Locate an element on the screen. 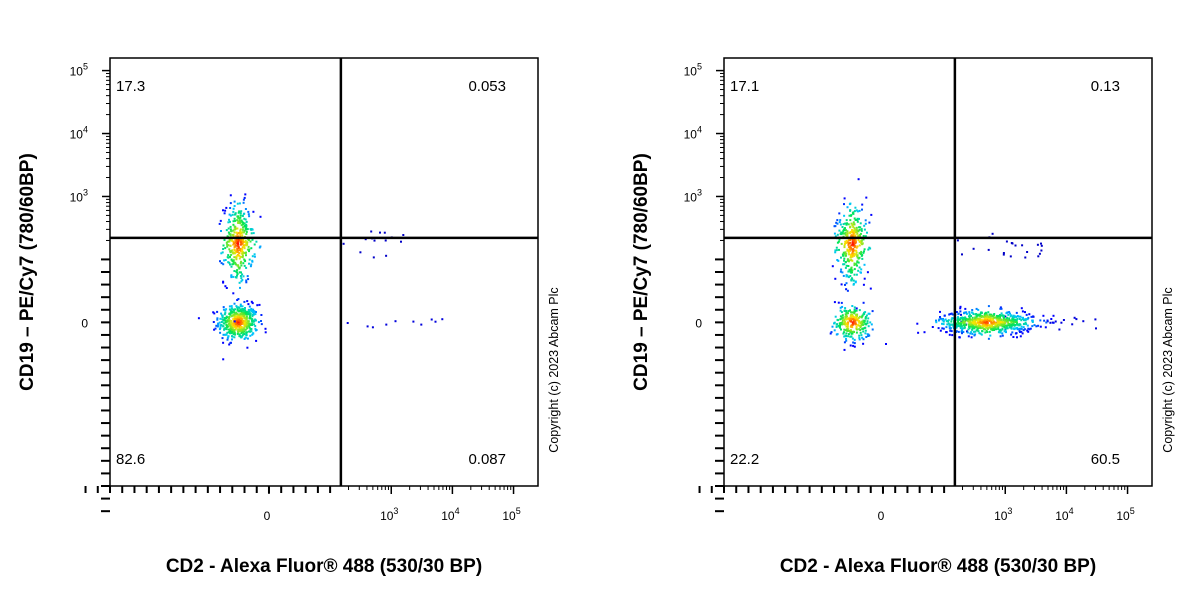 This screenshot has width=1200, height=605. quadrant-label-lower-right: 0.087 is located at coordinates (487, 459).